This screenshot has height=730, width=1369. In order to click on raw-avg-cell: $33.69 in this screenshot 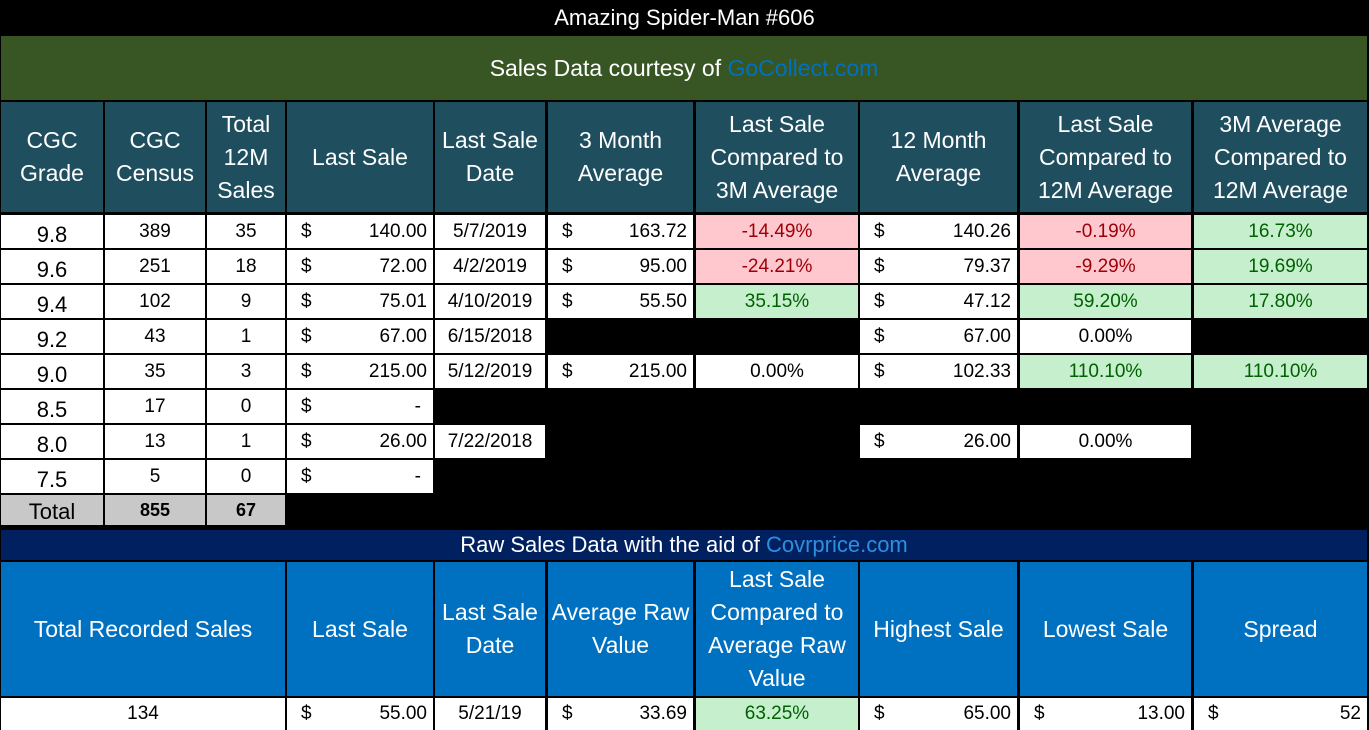, I will do `click(620, 714)`.